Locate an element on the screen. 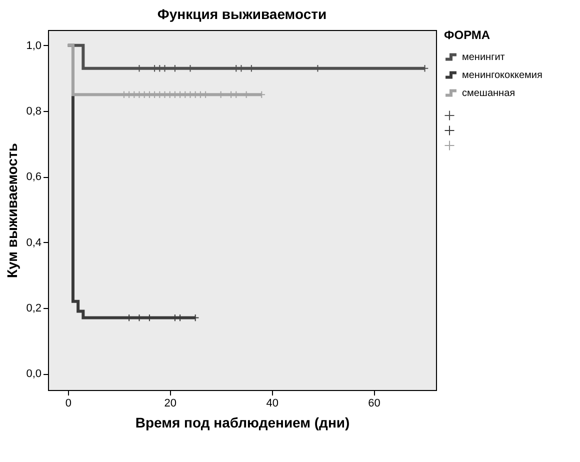 The width and height of the screenshot is (580, 462). x-tick-label: 0 is located at coordinates (68, 404).